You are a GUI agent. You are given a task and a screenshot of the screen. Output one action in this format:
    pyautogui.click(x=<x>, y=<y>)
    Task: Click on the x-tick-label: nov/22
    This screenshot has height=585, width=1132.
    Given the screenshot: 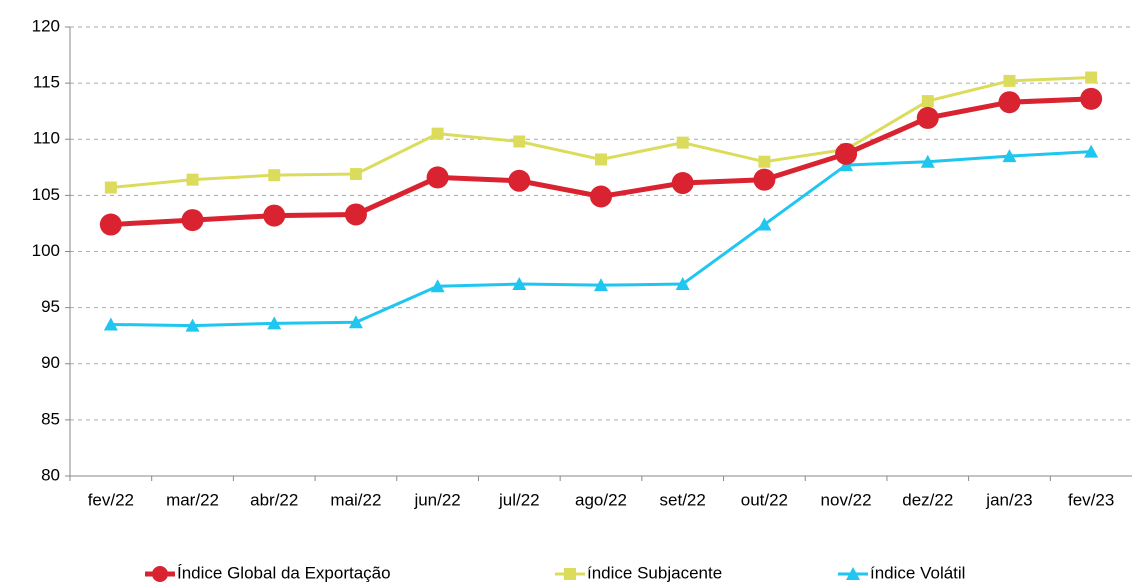 What is the action you would take?
    pyautogui.click(x=846, y=499)
    